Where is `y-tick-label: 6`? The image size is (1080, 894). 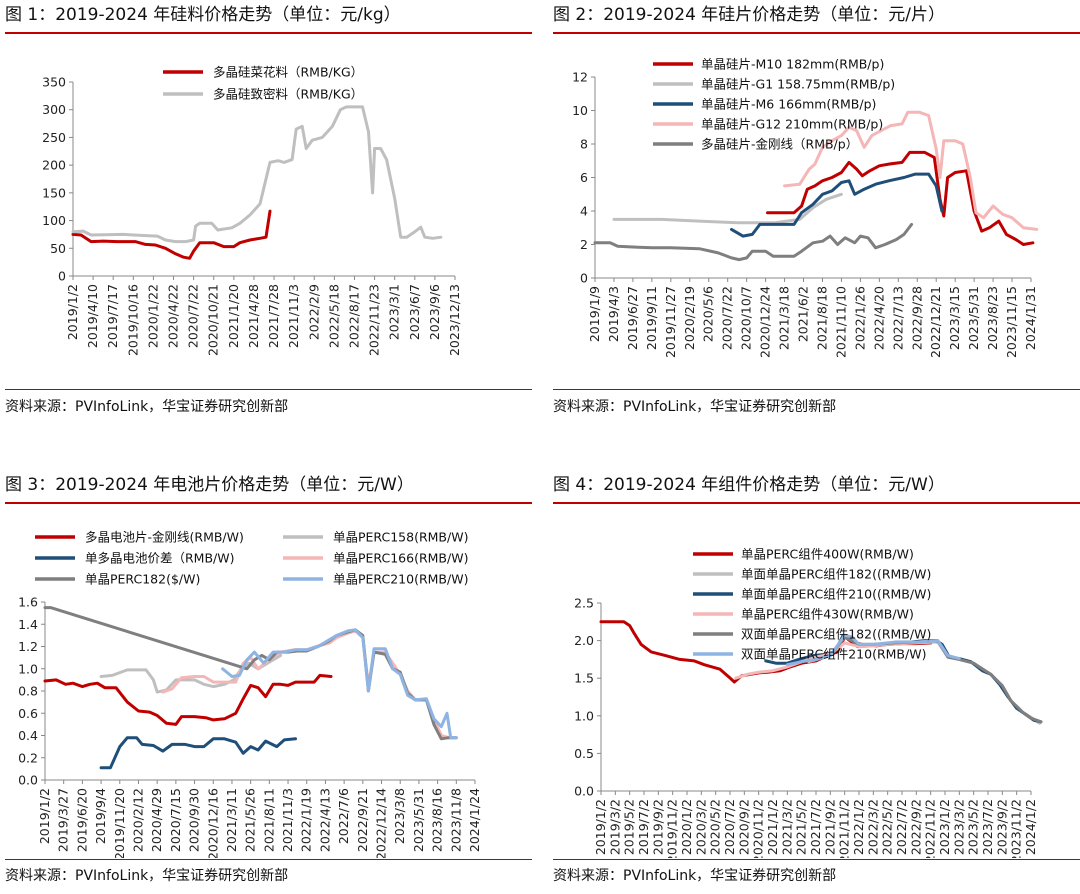
y-tick-label: 6 is located at coordinates (584, 177).